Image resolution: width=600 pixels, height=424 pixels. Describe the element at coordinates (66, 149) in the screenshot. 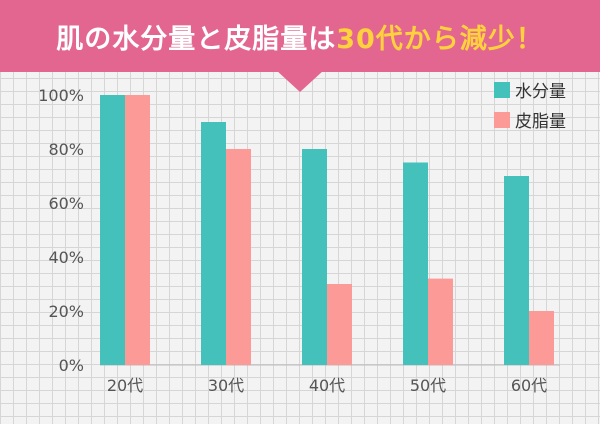

I see `y-tick-label: 80%` at that location.